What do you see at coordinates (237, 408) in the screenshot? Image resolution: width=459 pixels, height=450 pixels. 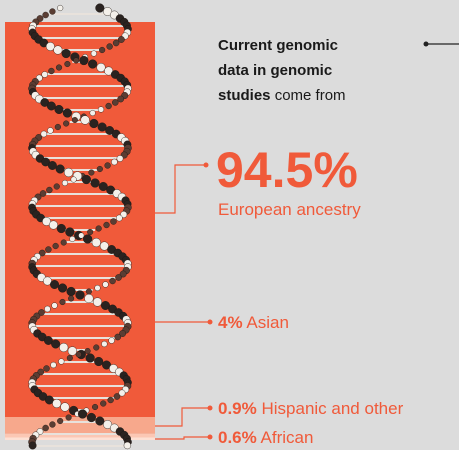 I see `value-label: 0.9%` at bounding box center [237, 408].